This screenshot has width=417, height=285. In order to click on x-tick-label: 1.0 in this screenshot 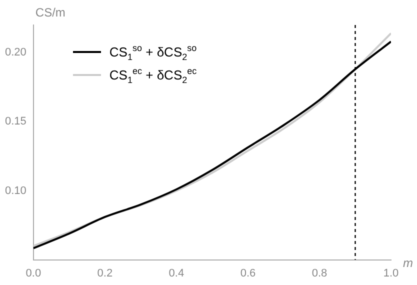, I will do `click(391, 273)`.